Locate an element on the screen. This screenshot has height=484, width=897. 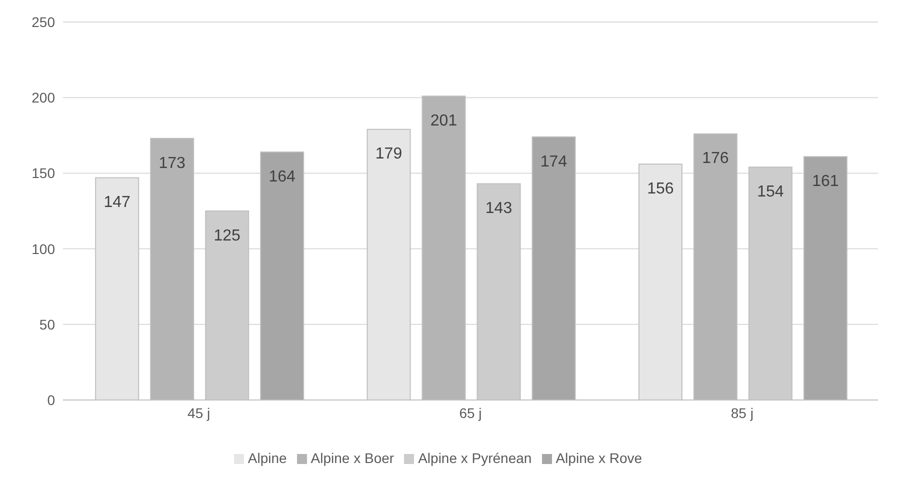
legend-label: Alpine x Pyrénean is located at coordinates (475, 458).